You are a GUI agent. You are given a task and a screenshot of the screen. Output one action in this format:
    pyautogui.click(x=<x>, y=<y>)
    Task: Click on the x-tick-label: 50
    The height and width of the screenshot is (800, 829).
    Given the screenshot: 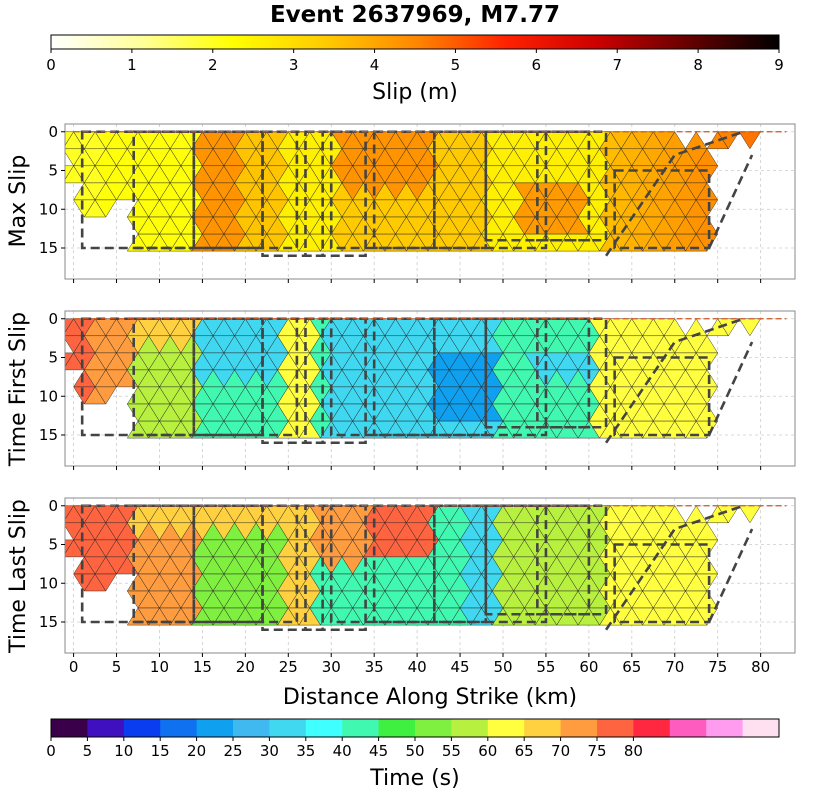 What is the action you would take?
    pyautogui.click(x=502, y=667)
    